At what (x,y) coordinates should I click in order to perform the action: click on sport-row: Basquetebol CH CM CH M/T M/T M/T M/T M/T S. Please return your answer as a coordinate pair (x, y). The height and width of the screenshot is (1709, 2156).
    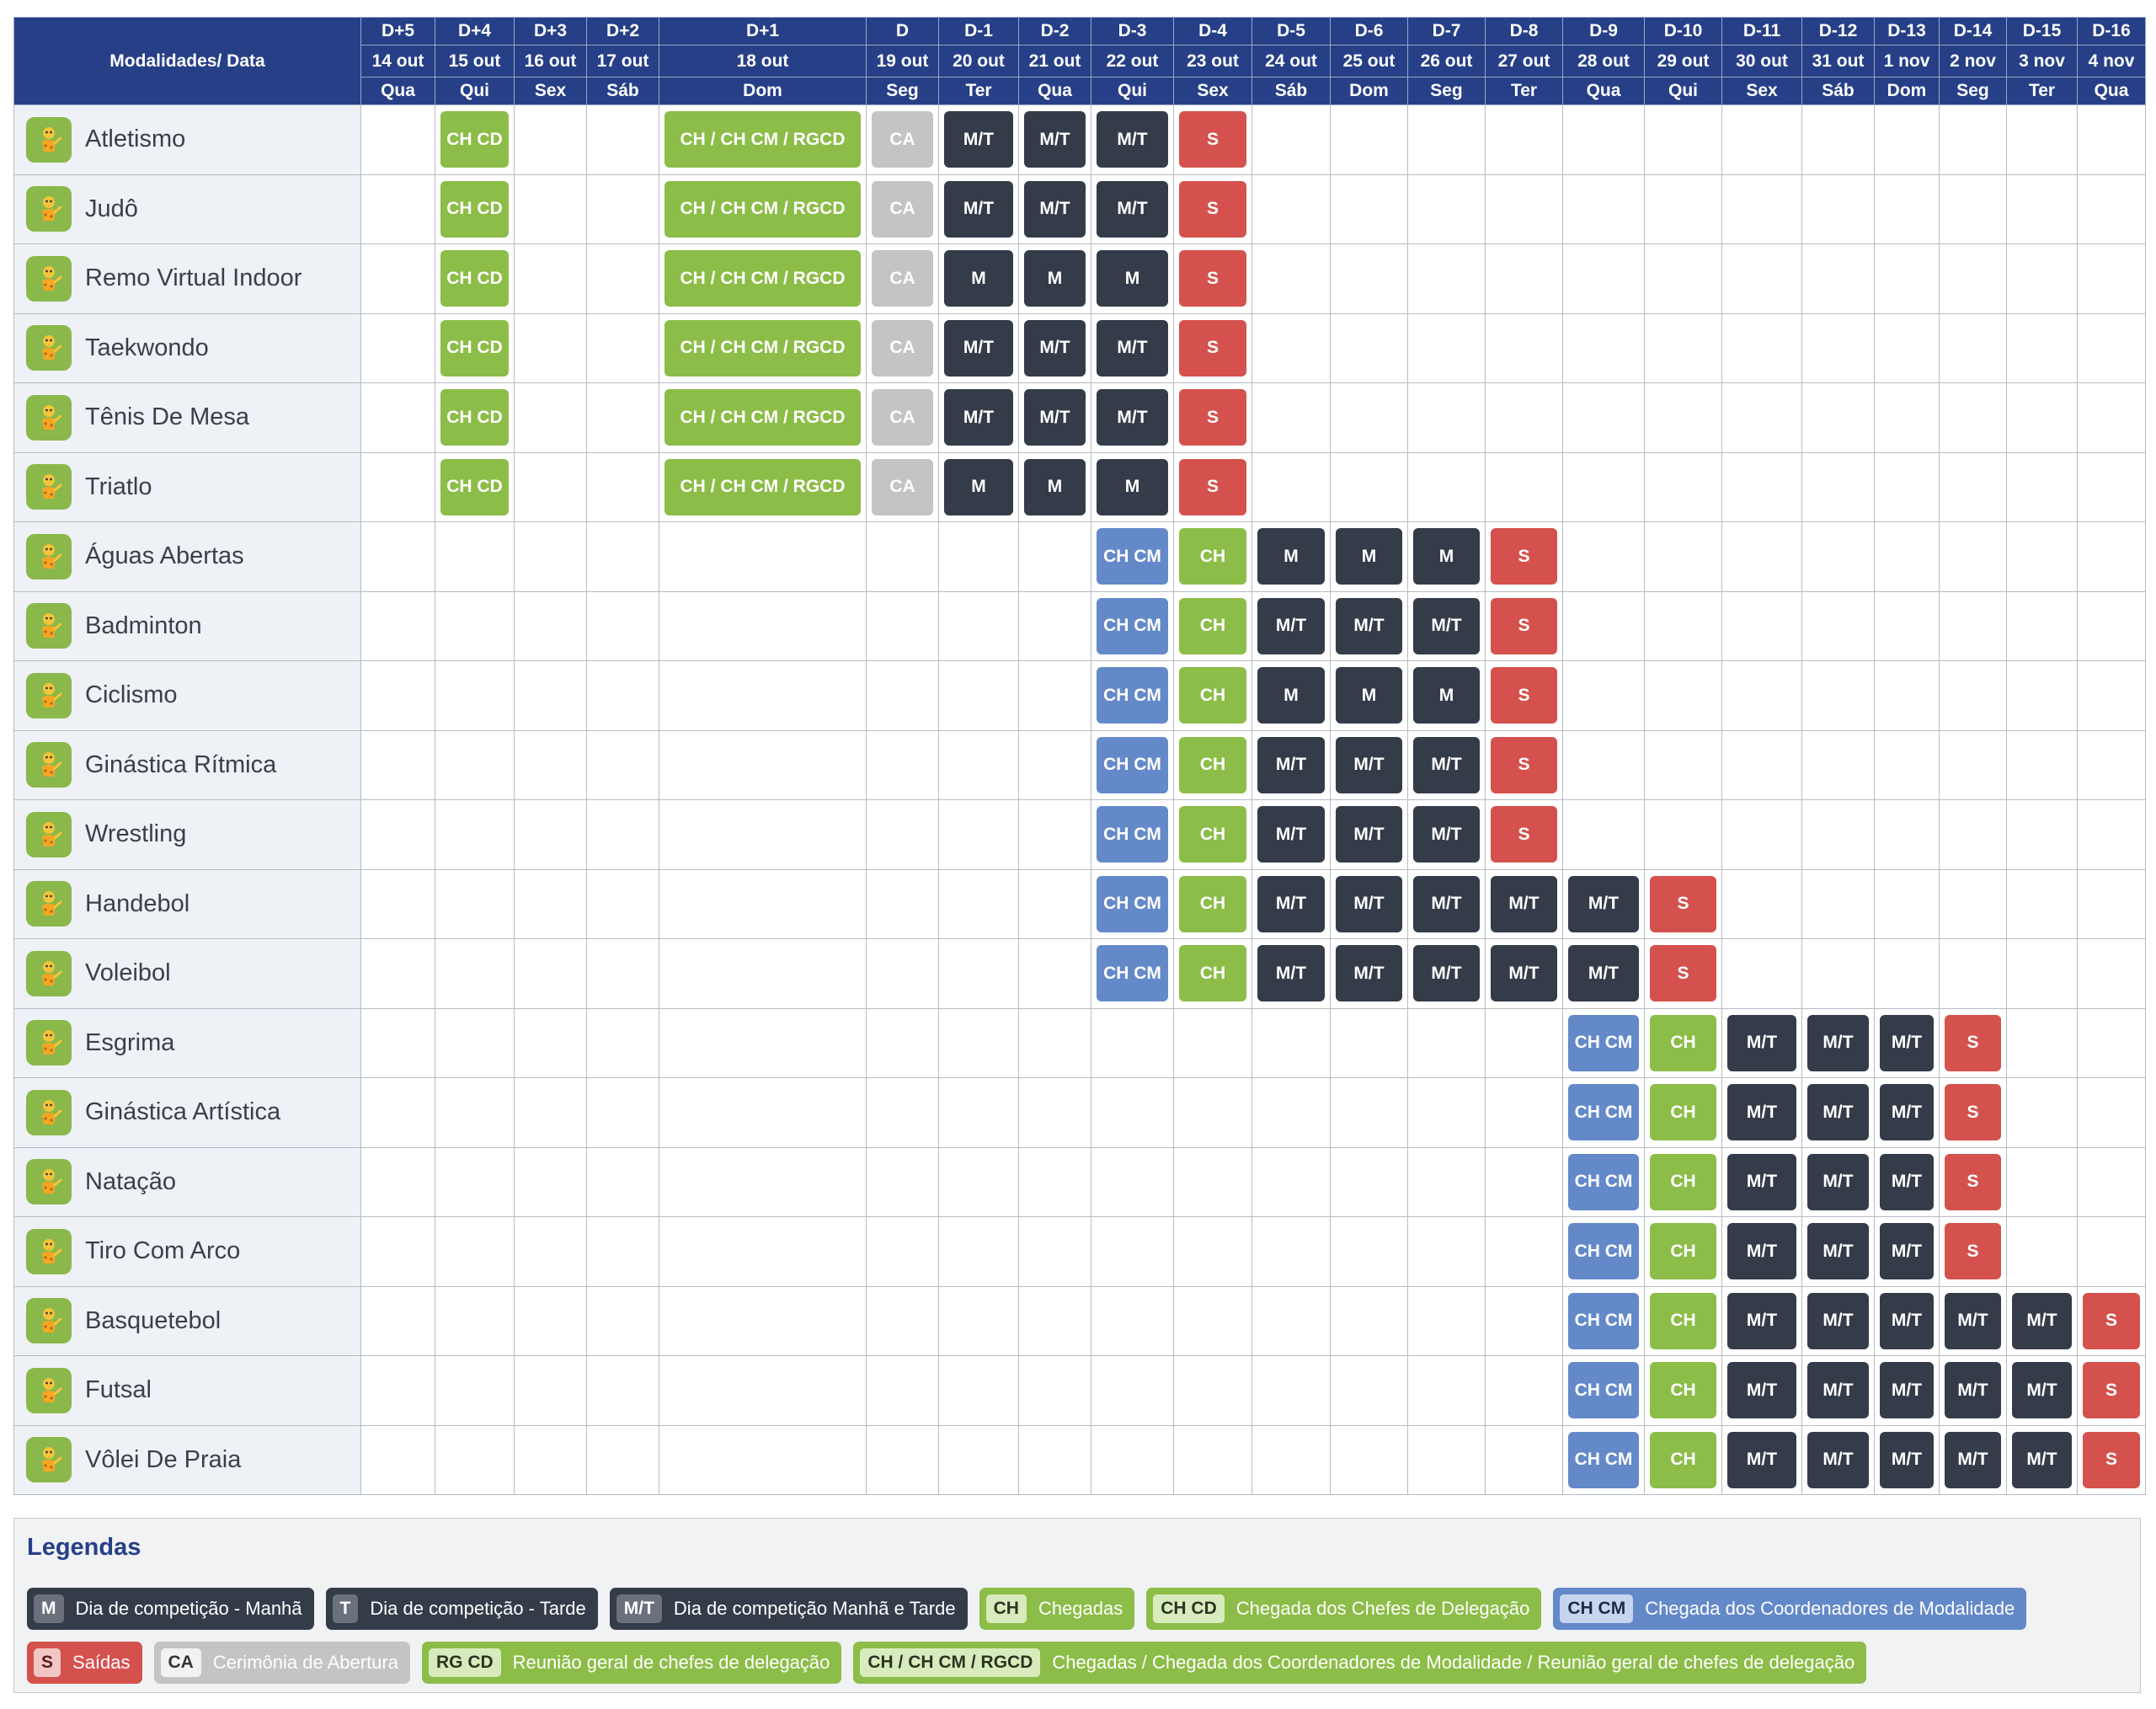
    Looking at the image, I should click on (1079, 1320).